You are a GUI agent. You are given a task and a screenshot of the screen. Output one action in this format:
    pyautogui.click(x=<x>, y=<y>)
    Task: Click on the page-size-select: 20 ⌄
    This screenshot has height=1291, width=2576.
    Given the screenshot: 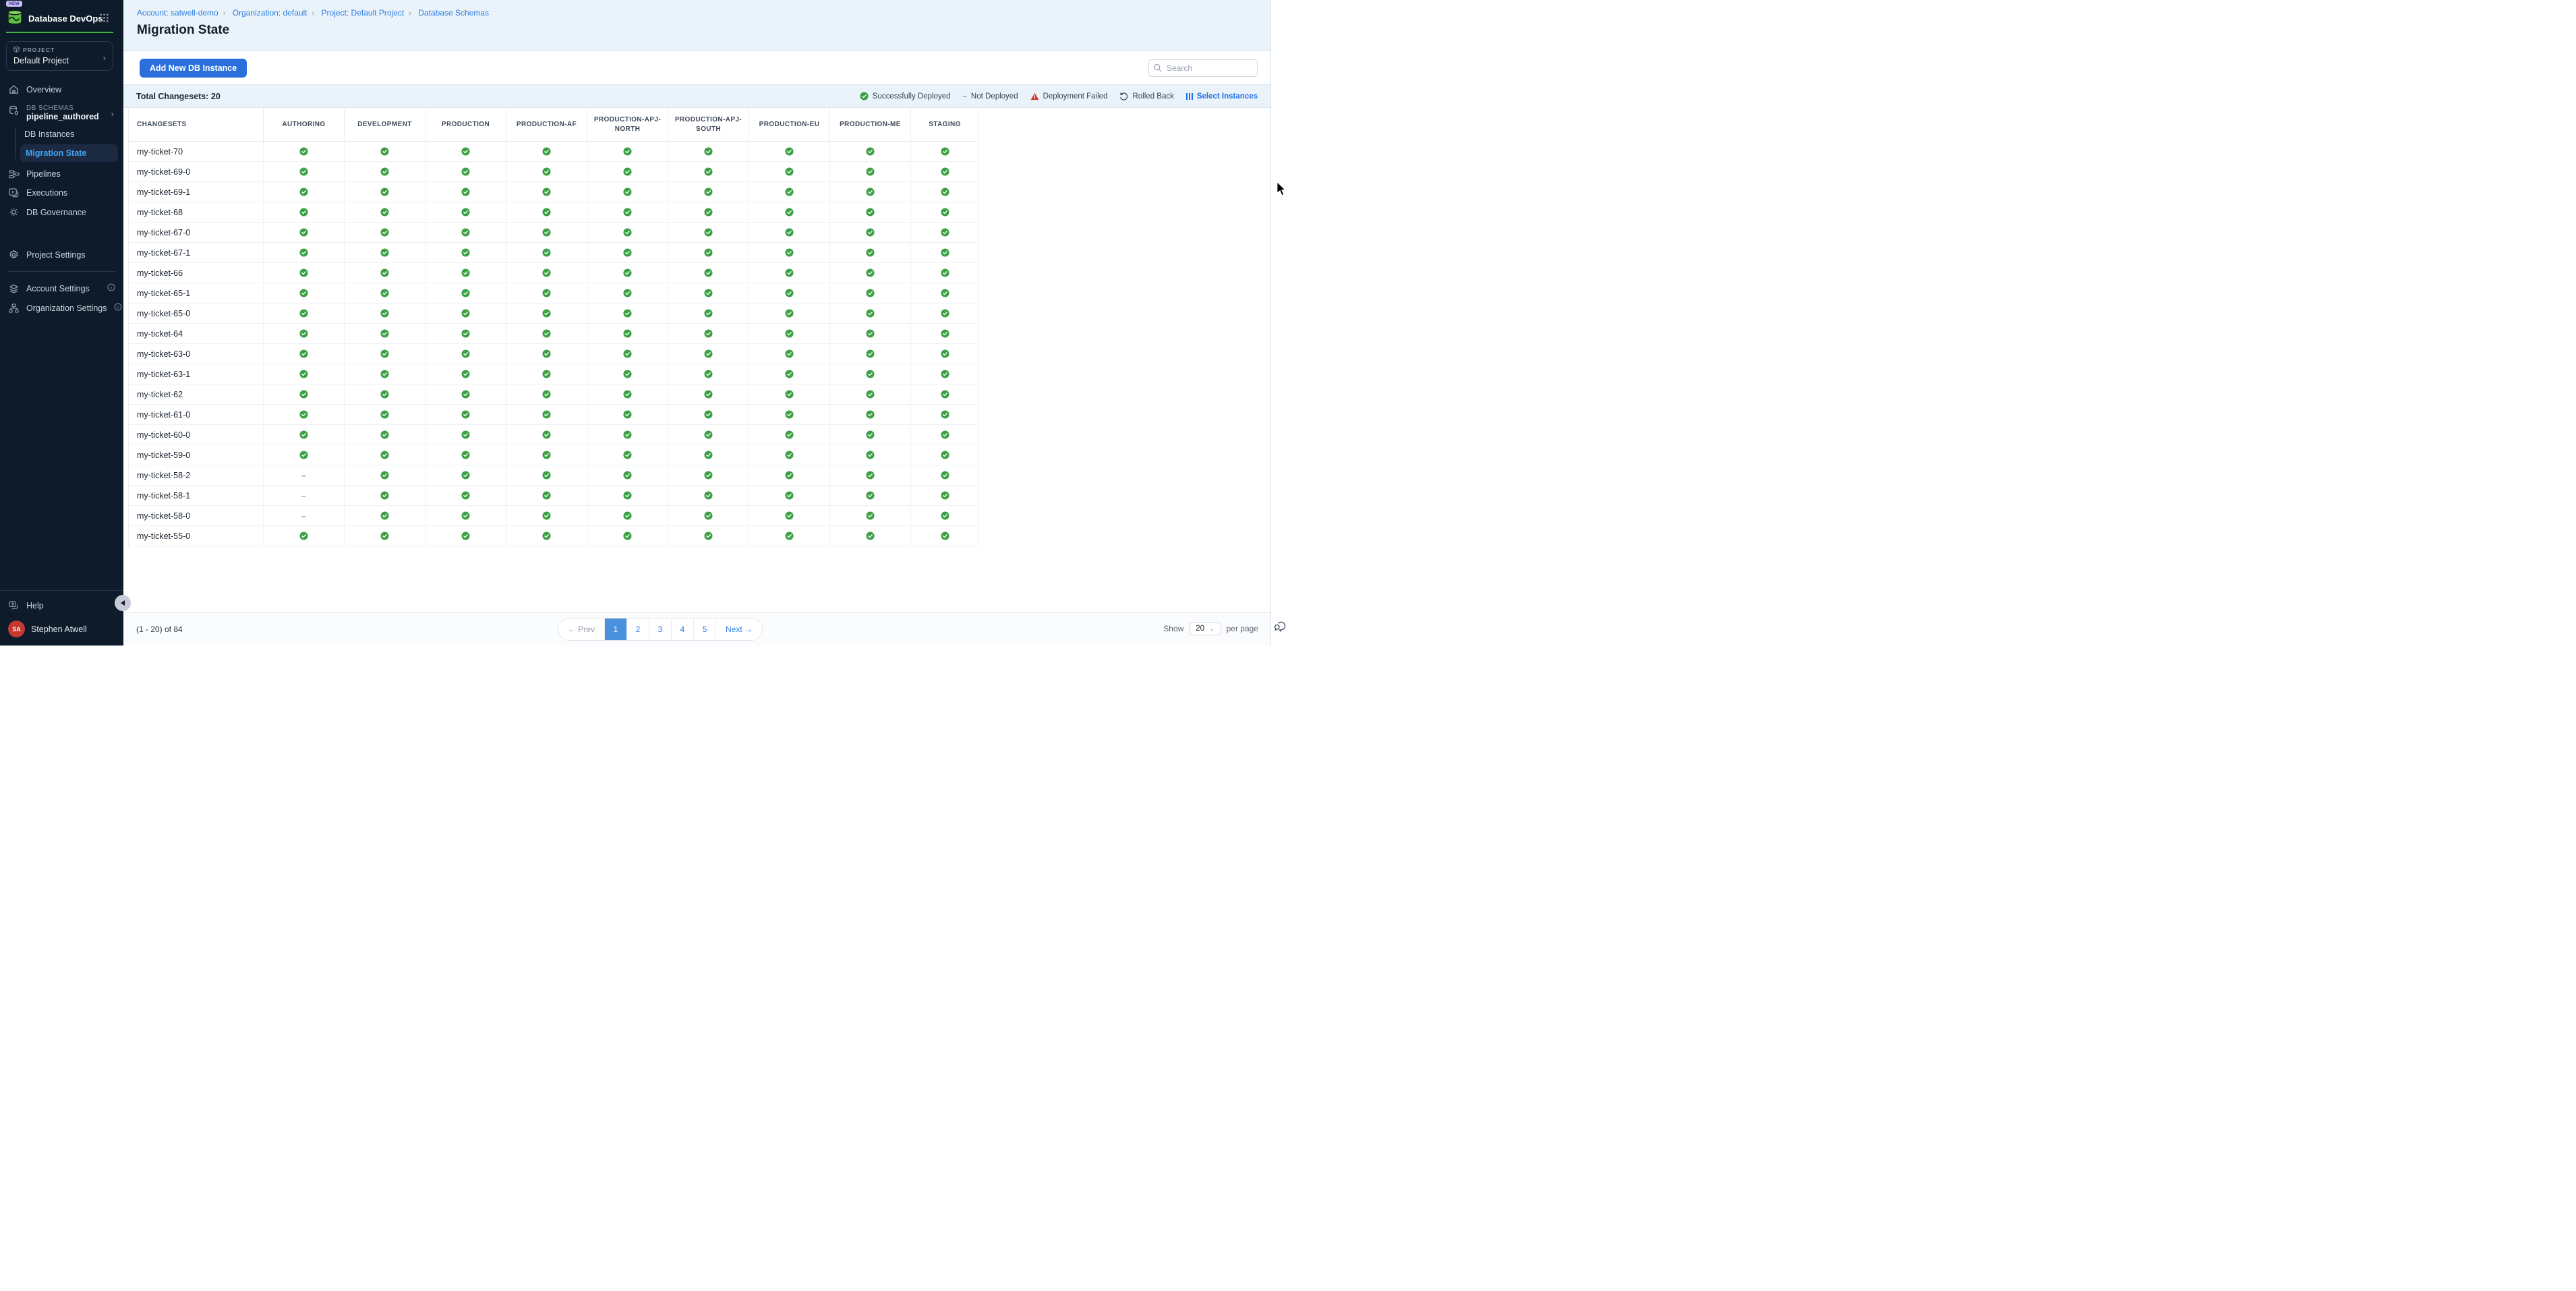 What is the action you would take?
    pyautogui.click(x=1205, y=628)
    